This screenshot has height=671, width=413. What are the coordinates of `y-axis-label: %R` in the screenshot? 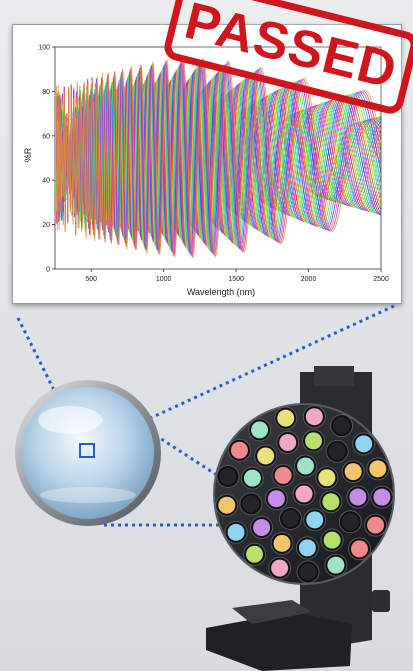 It's located at (28, 154).